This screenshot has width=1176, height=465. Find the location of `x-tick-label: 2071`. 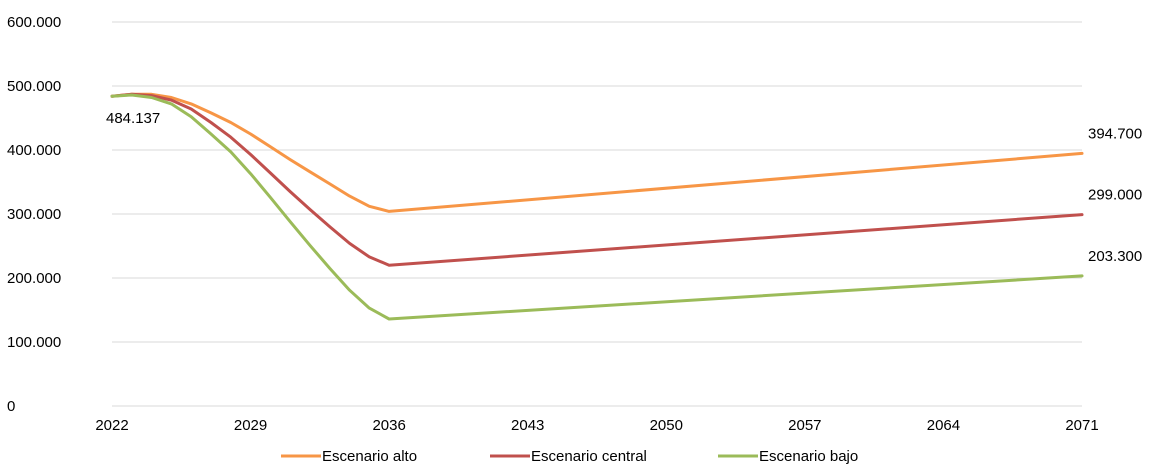

x-tick-label: 2071 is located at coordinates (1081, 425).